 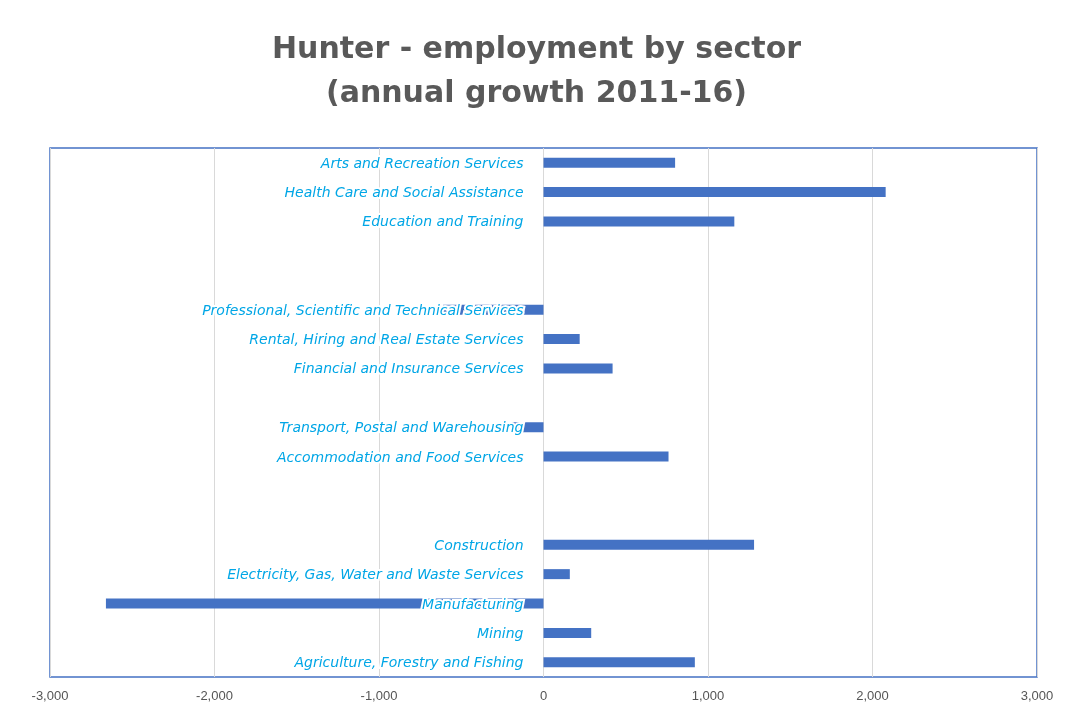 What do you see at coordinates (408, 662) in the screenshot?
I see `y-tick-label: Agriculture, Forestry and Fishing` at bounding box center [408, 662].